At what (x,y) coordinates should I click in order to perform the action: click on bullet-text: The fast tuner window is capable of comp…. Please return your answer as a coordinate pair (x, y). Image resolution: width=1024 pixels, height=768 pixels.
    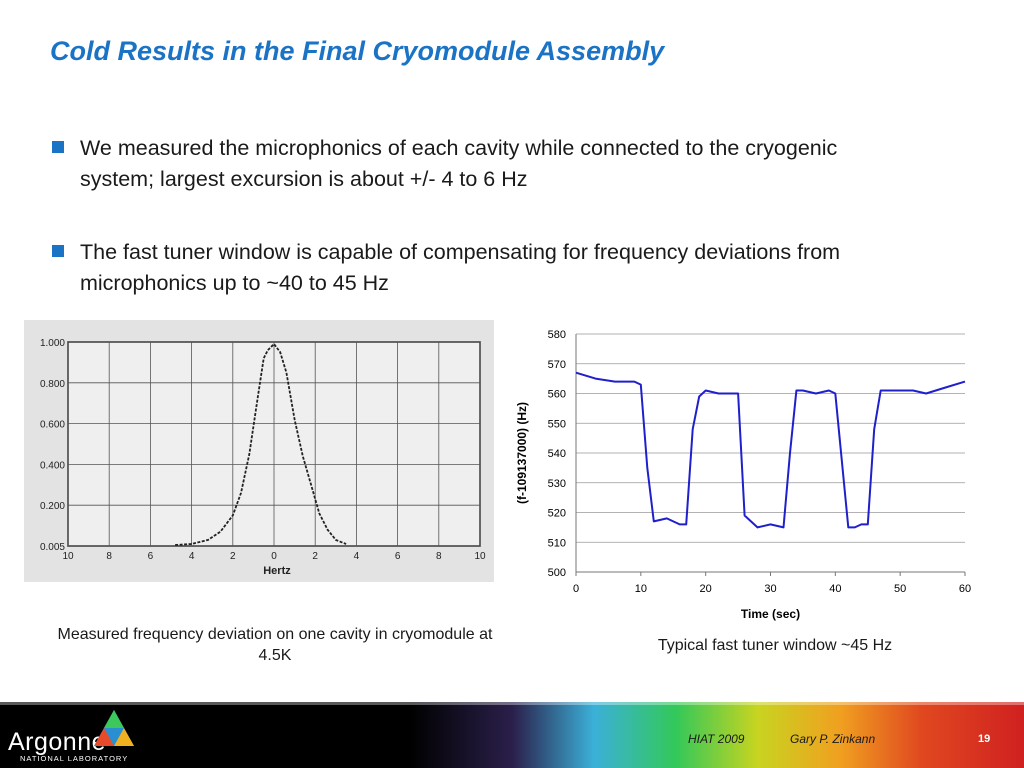
    Looking at the image, I should click on (460, 267).